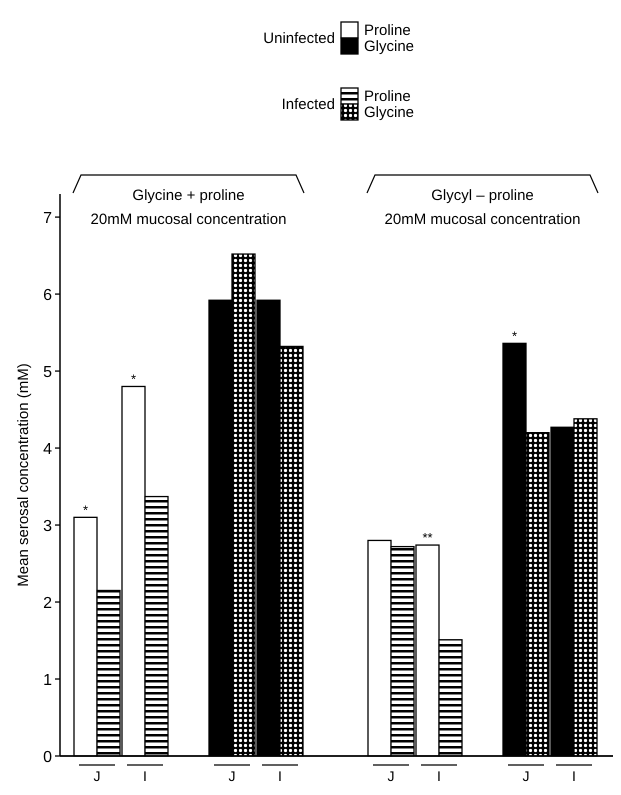 Image resolution: width=621 pixels, height=795 pixels. What do you see at coordinates (47, 219) in the screenshot?
I see `y-tick-label: 7` at bounding box center [47, 219].